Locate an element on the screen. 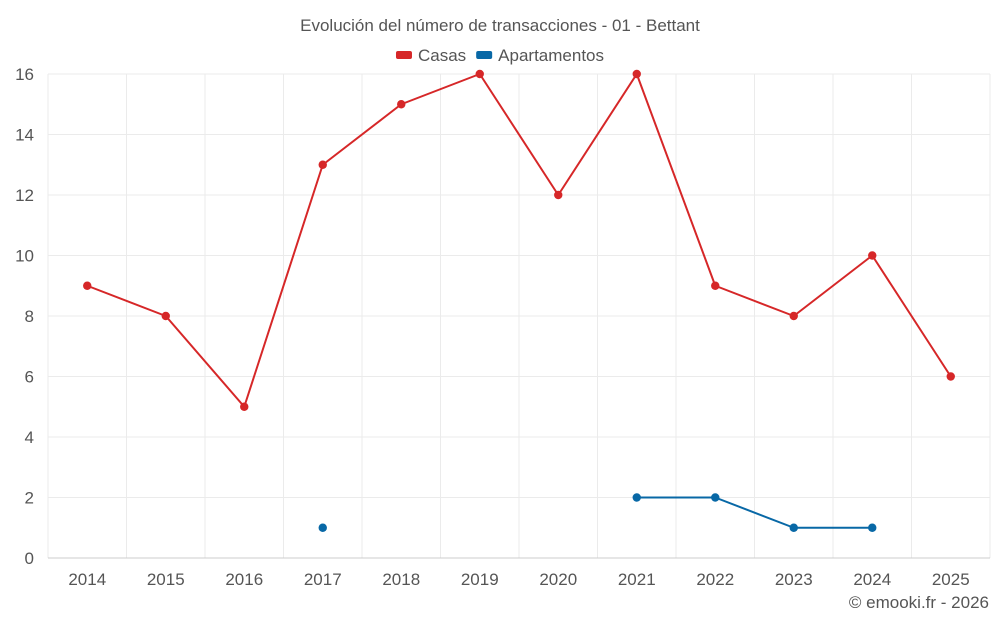 The image size is (1000, 625). x-tick-label: 2015 is located at coordinates (166, 579).